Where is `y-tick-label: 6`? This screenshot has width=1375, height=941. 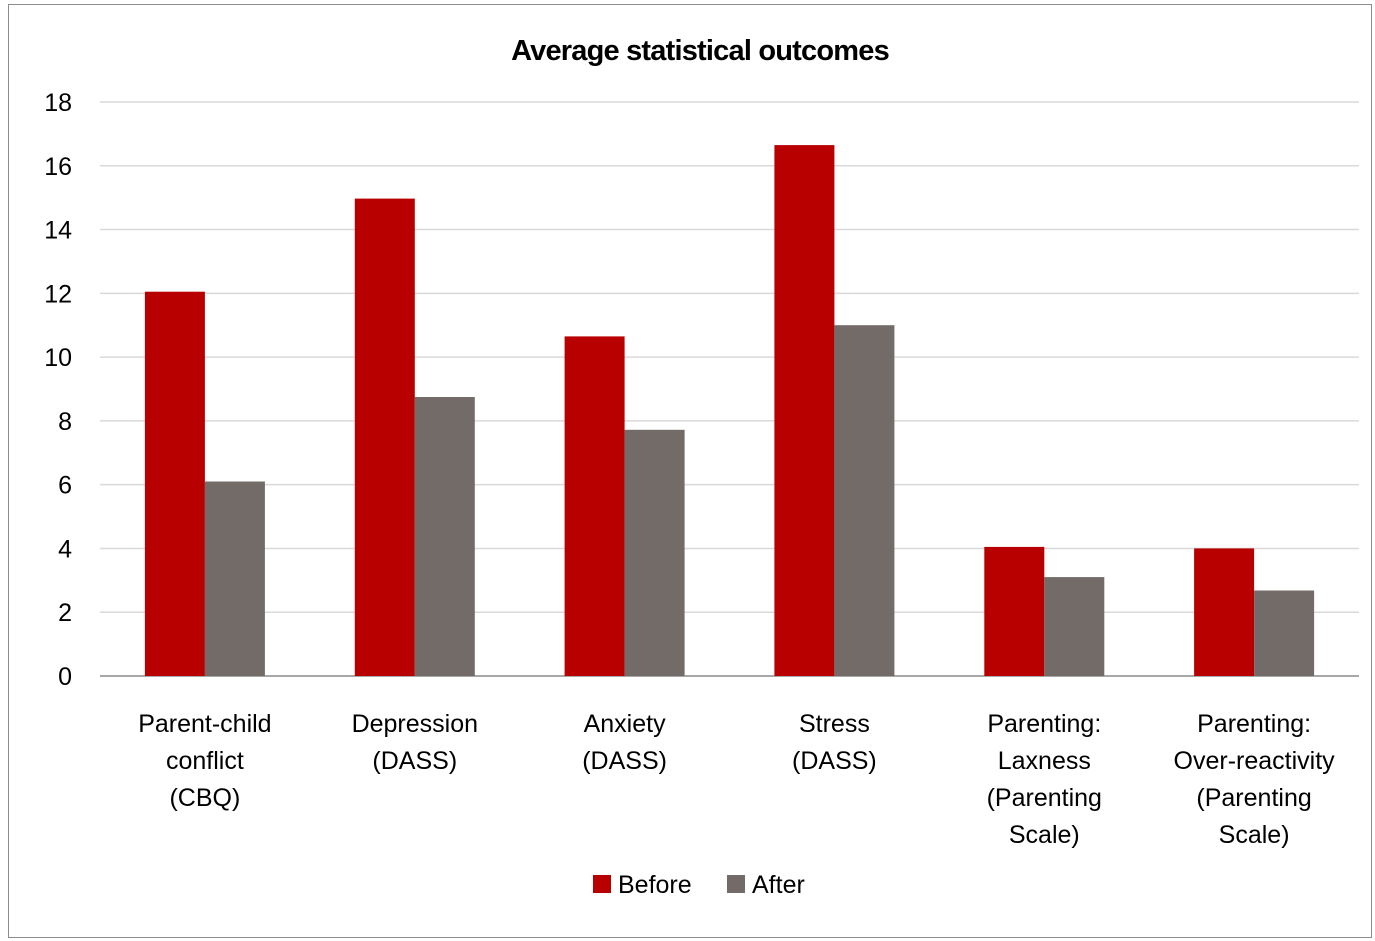
y-tick-label: 6 is located at coordinates (65, 486).